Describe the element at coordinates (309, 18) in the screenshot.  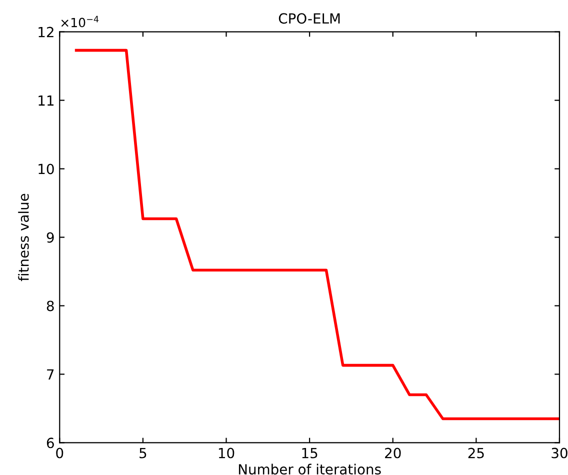
I see `chart-title: CPO-ELM` at that location.